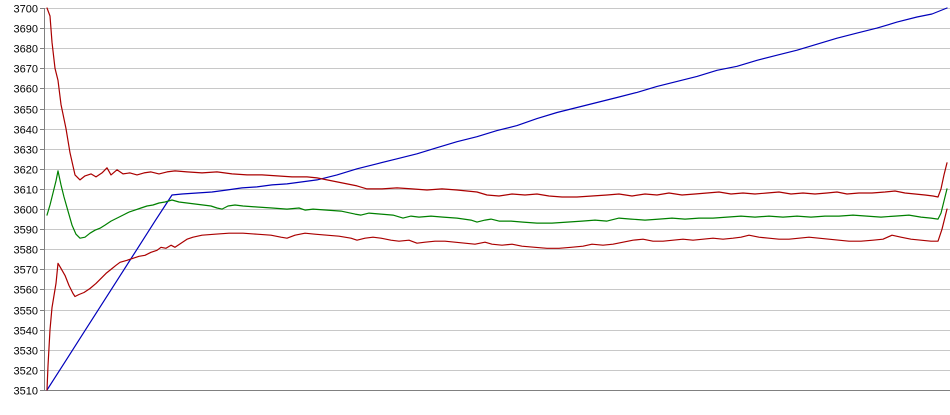 This screenshot has height=415, width=950. What do you see at coordinates (26, 251) in the screenshot?
I see `y-tick-label: 3580` at bounding box center [26, 251].